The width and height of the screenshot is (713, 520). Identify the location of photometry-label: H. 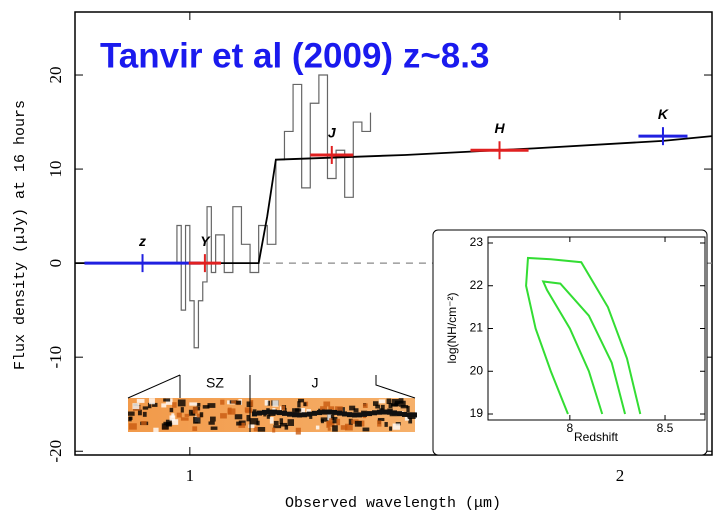
(499, 128).